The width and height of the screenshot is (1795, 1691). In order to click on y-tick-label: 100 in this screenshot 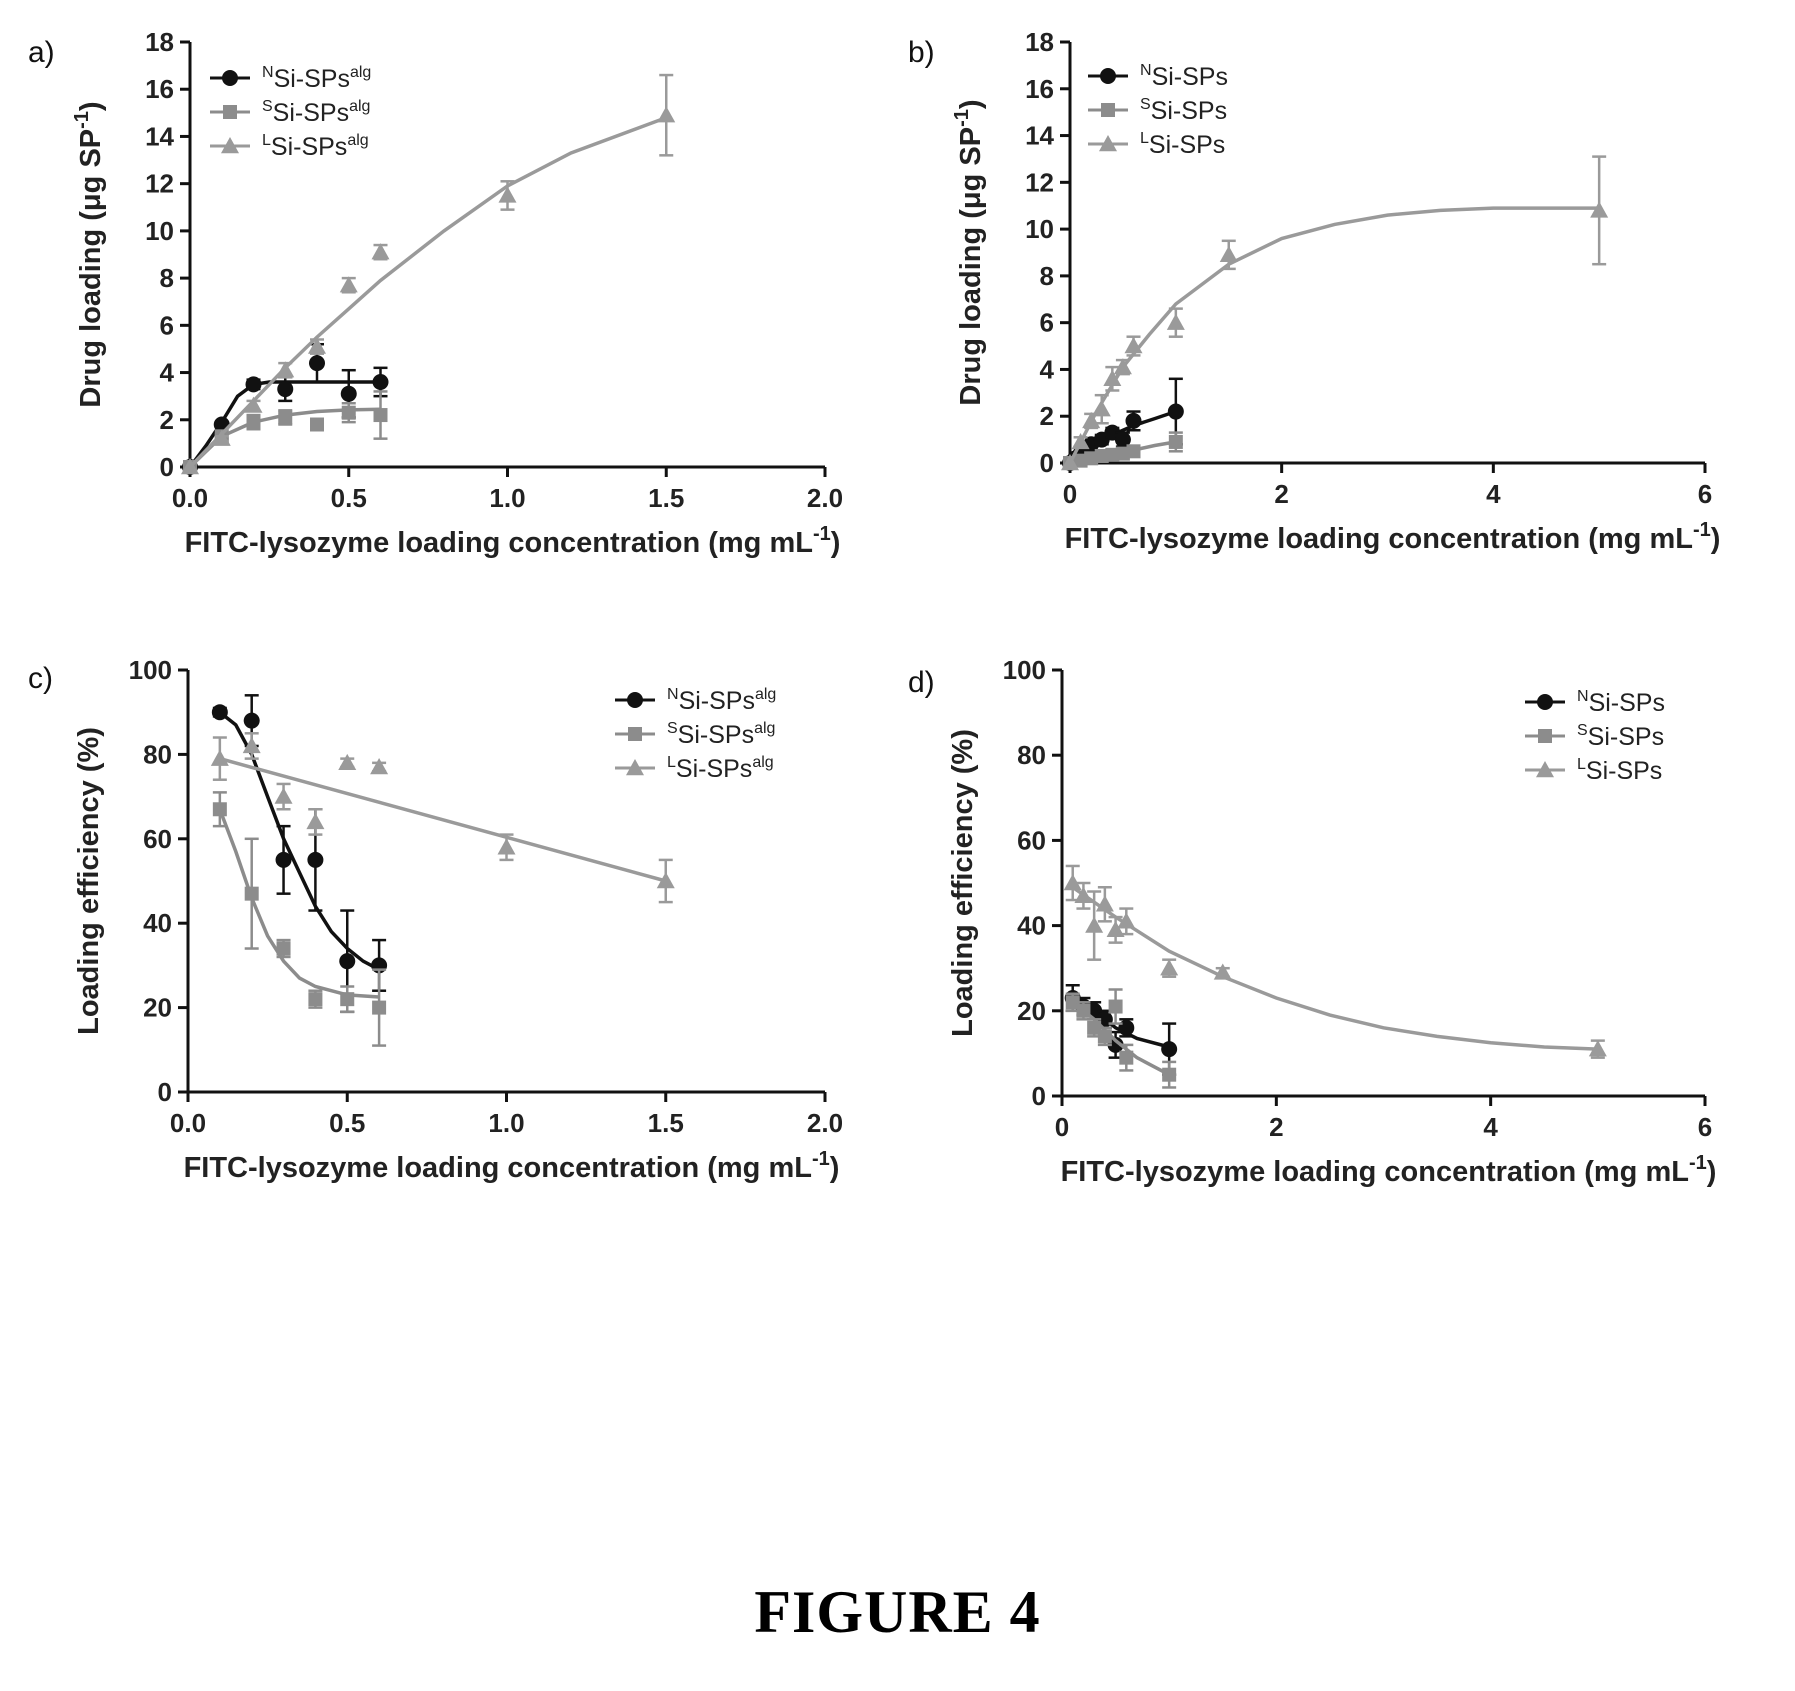, I will do `click(1024, 670)`.